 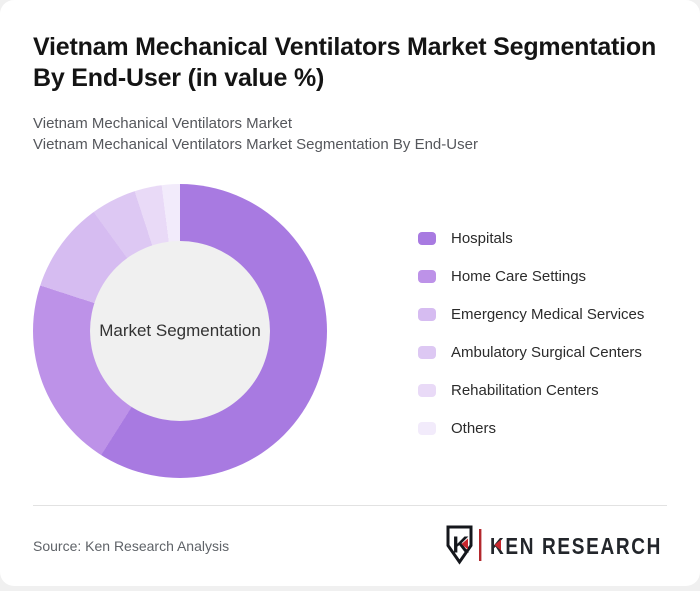 What do you see at coordinates (480, 545) in the screenshot?
I see `logo-divider` at bounding box center [480, 545].